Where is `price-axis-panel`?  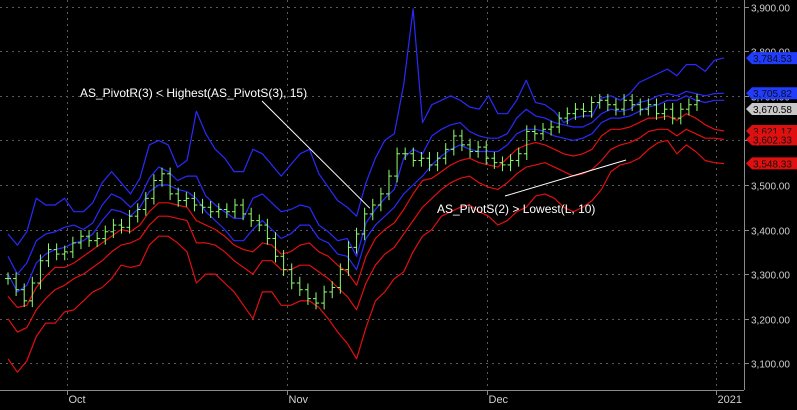 price-axis-panel is located at coordinates (770, 202).